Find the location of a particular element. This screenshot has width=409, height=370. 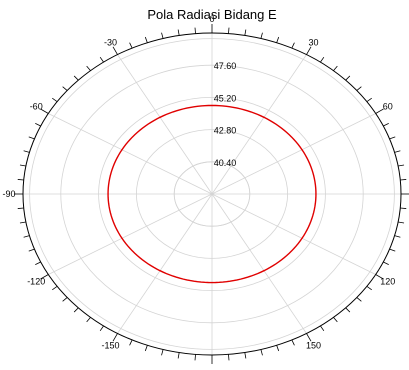

radial-tick-label: 42.80 is located at coordinates (225, 131).